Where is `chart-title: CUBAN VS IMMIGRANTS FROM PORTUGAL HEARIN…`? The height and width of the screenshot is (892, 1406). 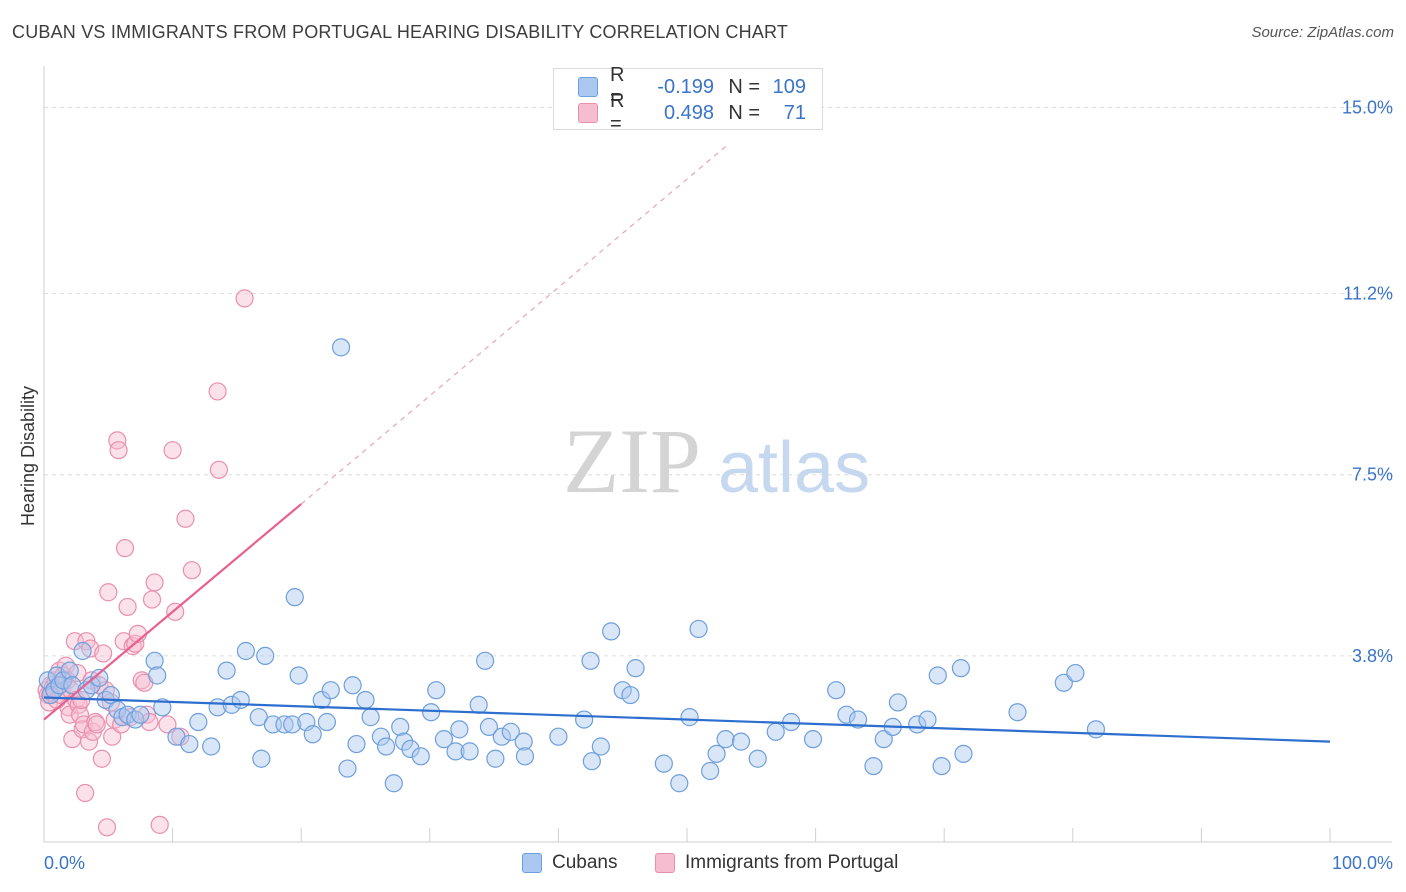
chart-title: CUBAN VS IMMIGRANTS FROM PORTUGAL HEARIN… is located at coordinates (400, 32).